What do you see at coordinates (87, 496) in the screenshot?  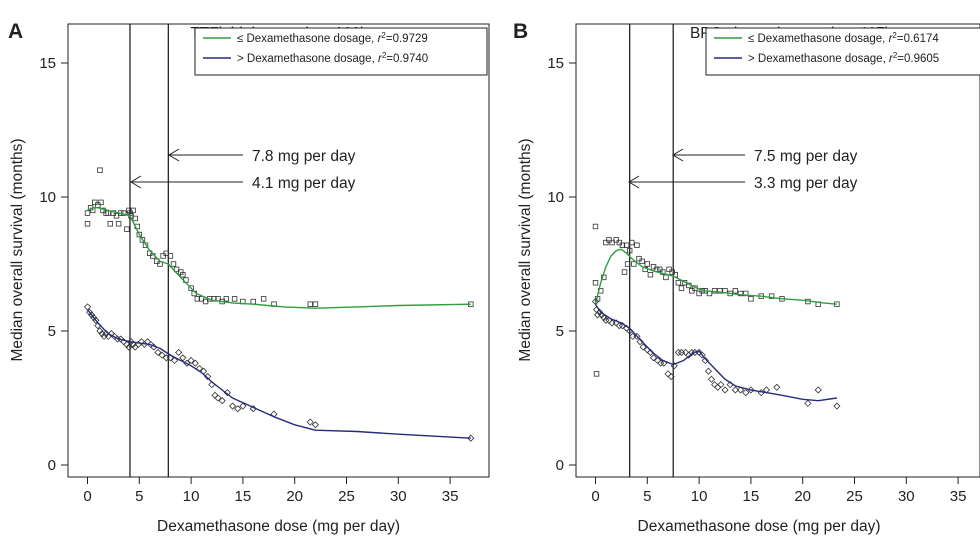 I see `x-tick-label: 0` at bounding box center [87, 496].